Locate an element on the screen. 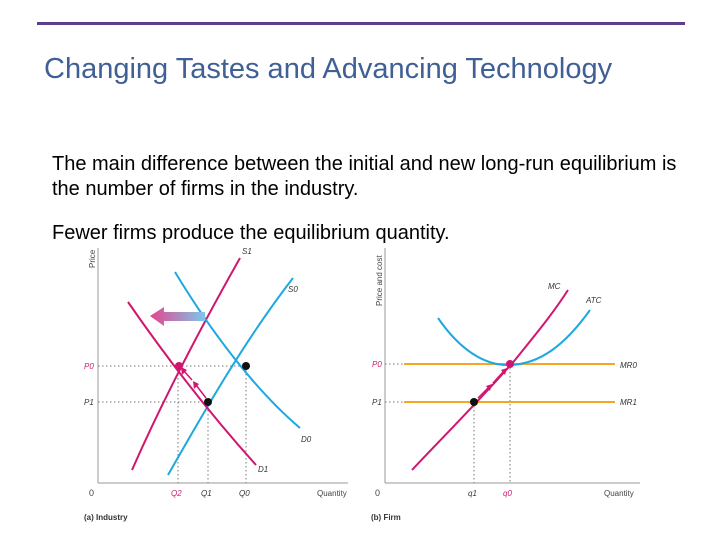  d0-curve is located at coordinates (237, 350).